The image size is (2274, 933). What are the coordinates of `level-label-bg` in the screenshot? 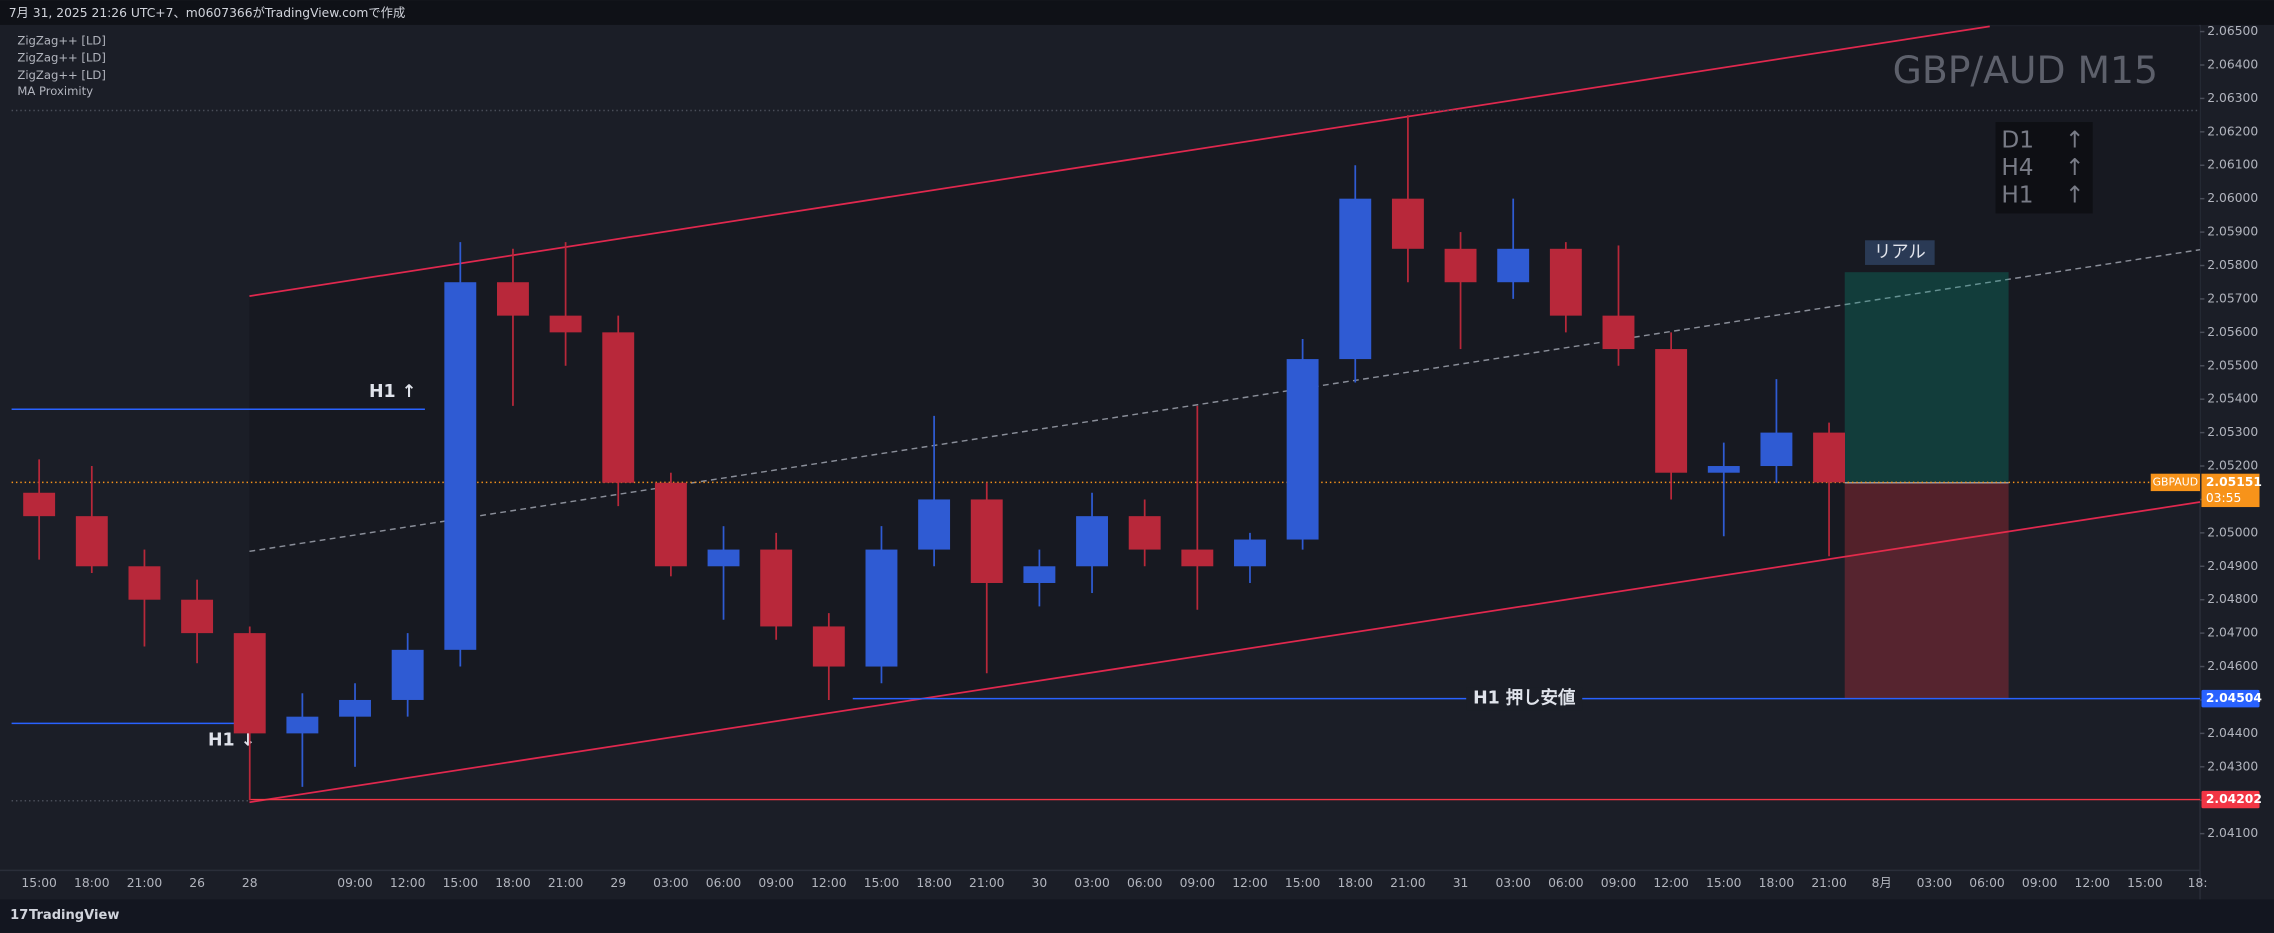 It's located at (1524, 699).